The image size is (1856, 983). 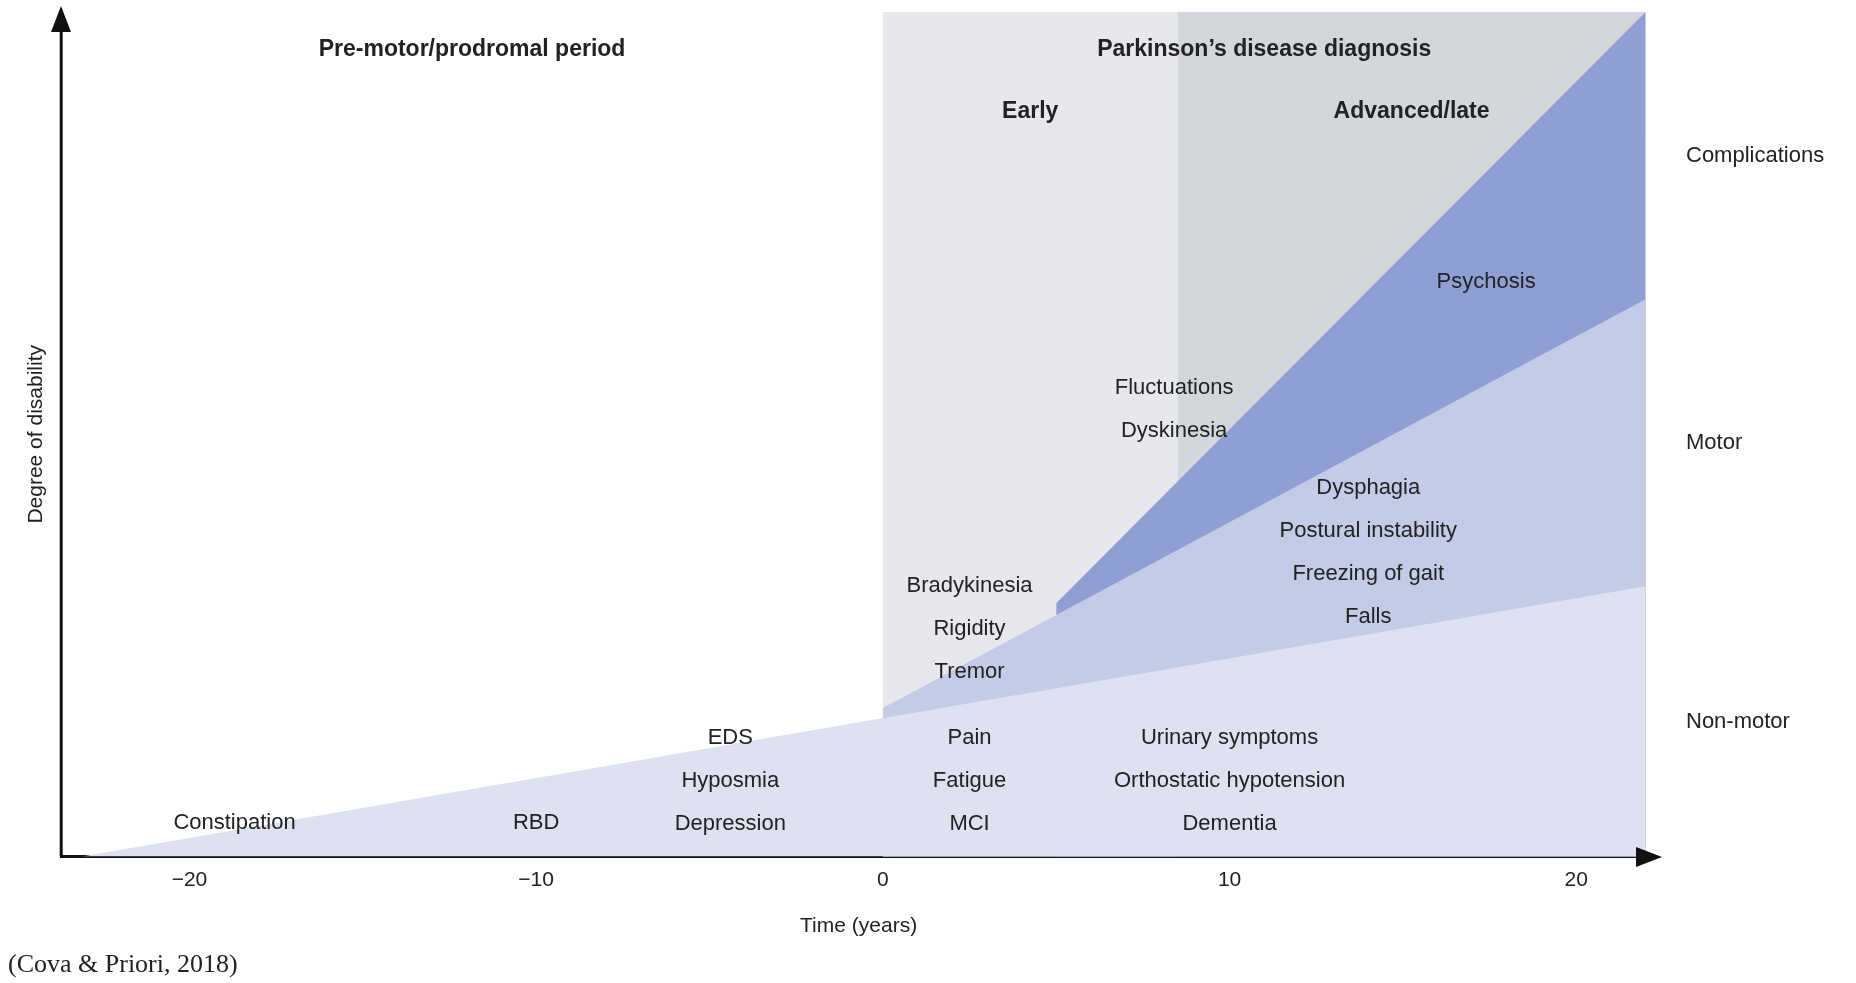 What do you see at coordinates (883, 878) in the screenshot?
I see `x-tick-label: 0` at bounding box center [883, 878].